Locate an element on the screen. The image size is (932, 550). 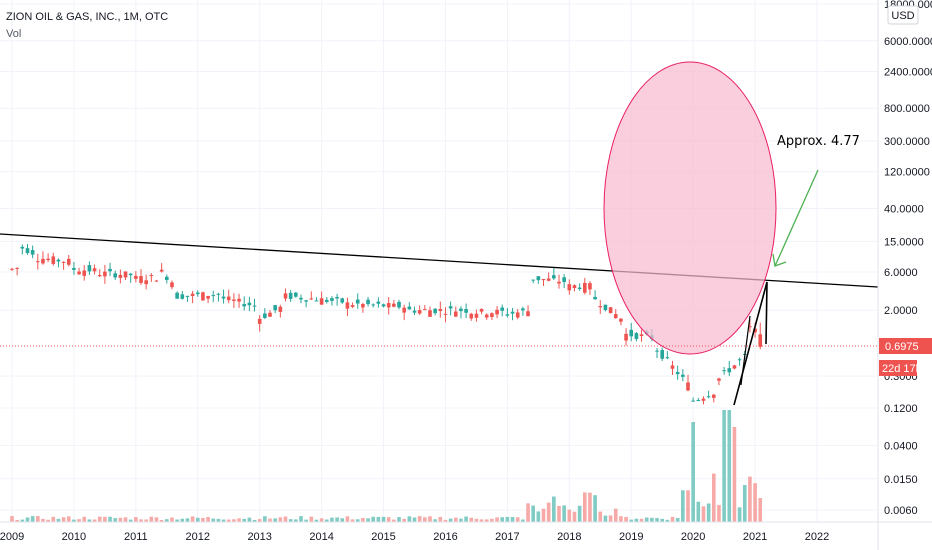
annotation-label: Approx. 4.77 is located at coordinates (818, 141).